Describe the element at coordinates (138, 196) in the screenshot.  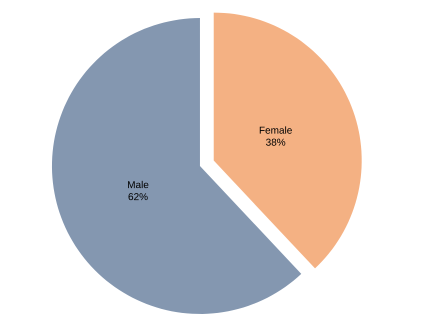
I see `data-label: 62%` at that location.